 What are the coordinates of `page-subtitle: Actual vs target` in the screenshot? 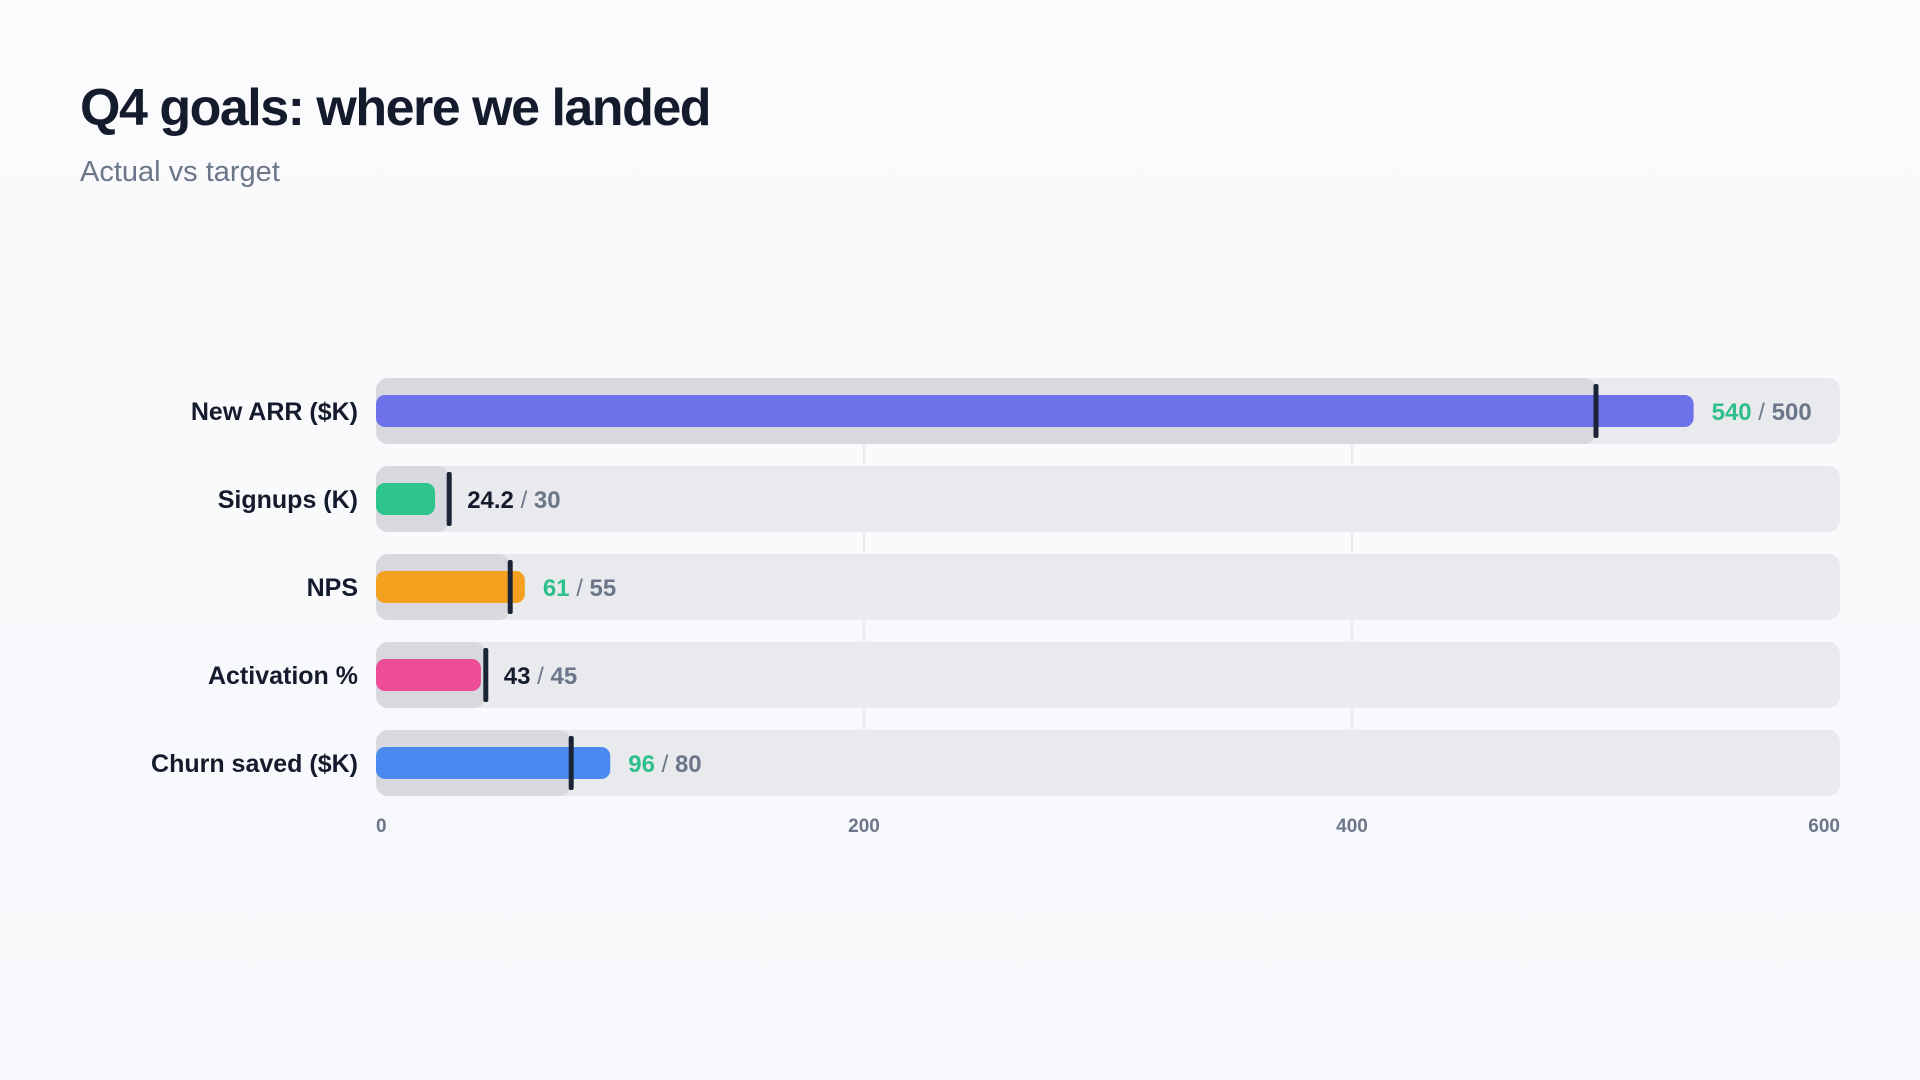 It's located at (180, 172).